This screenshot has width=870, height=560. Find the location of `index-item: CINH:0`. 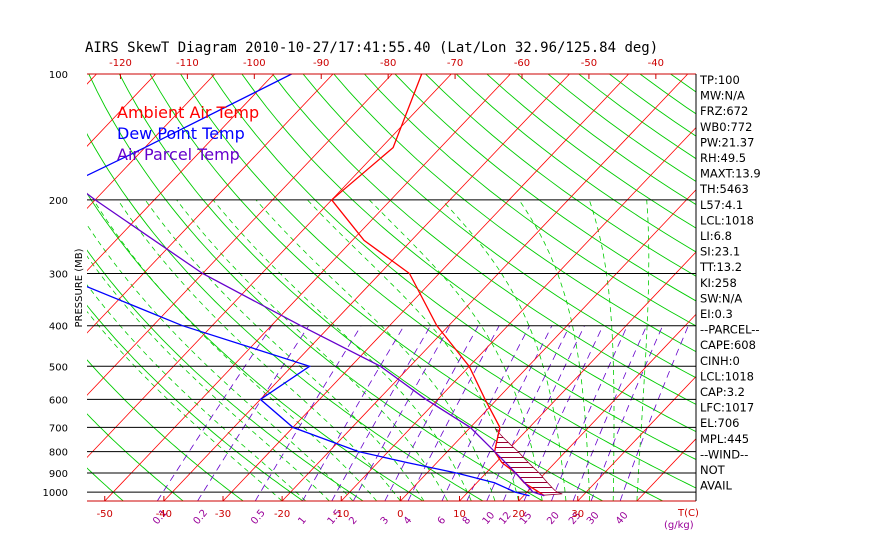

index-item: CINH:0 is located at coordinates (720, 361).